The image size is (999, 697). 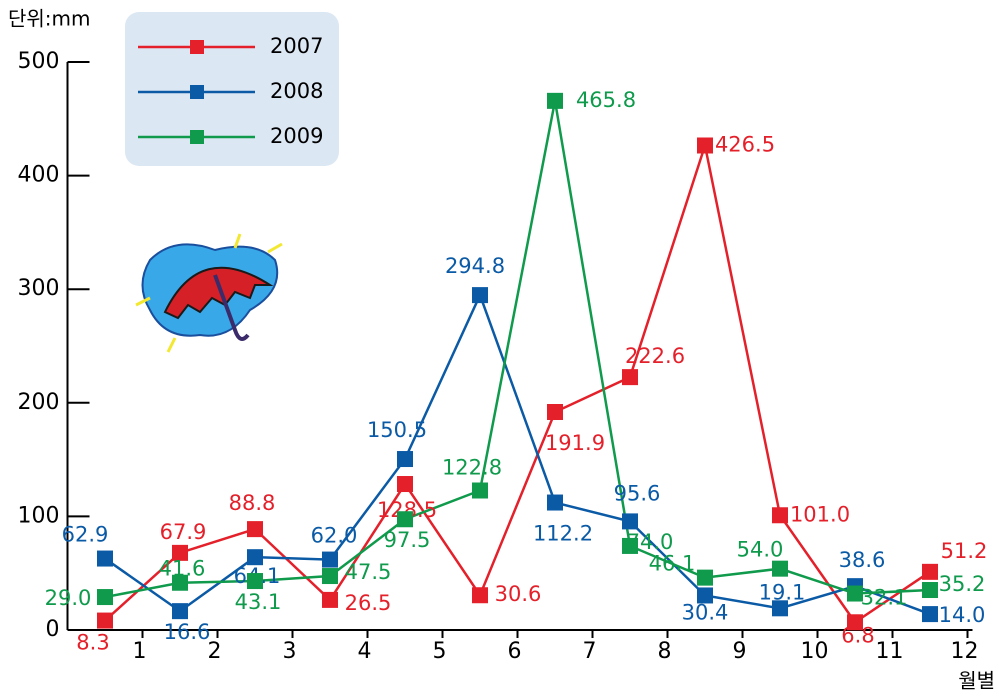 What do you see at coordinates (665, 651) in the screenshot?
I see `x-tick-label: 8` at bounding box center [665, 651].